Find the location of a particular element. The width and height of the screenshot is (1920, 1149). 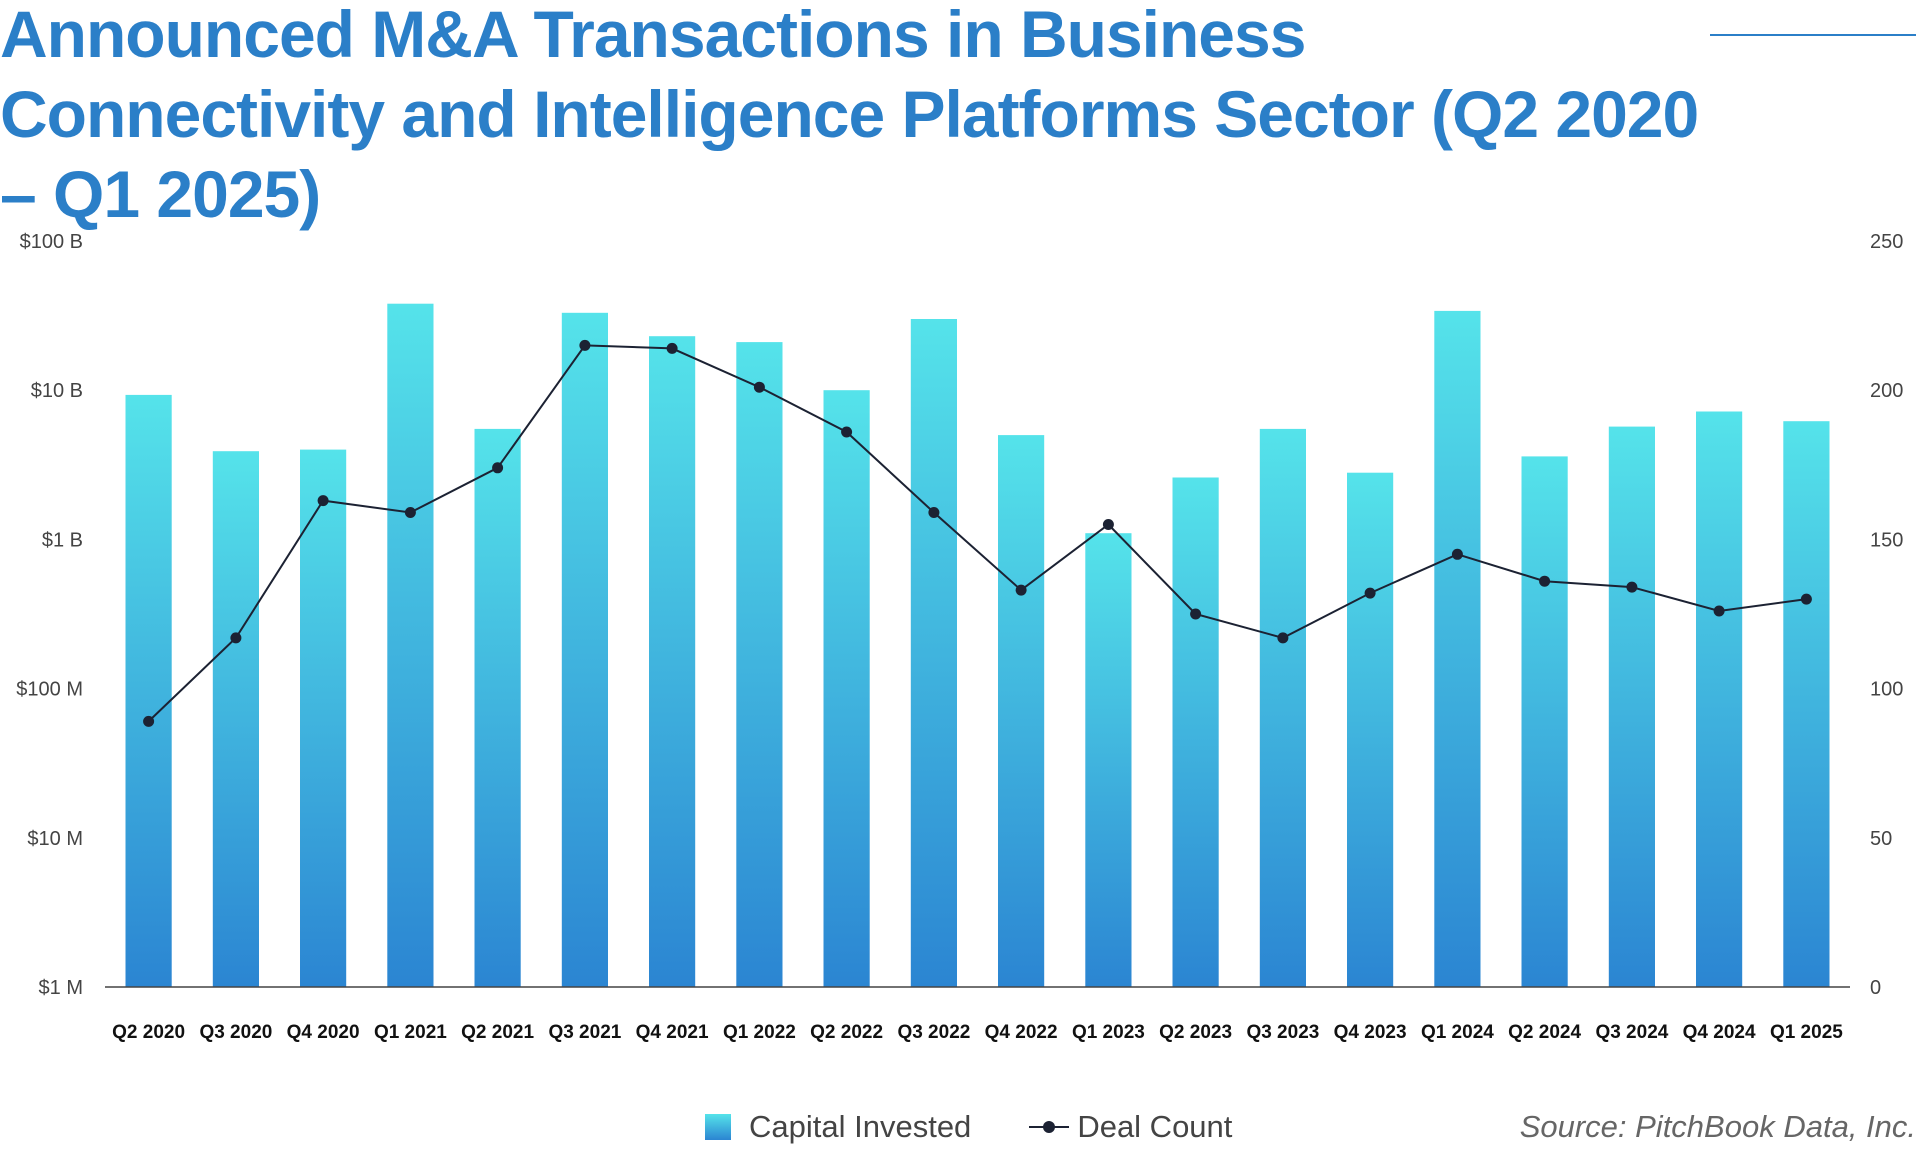

bar-q4-2021 is located at coordinates (672, 661).